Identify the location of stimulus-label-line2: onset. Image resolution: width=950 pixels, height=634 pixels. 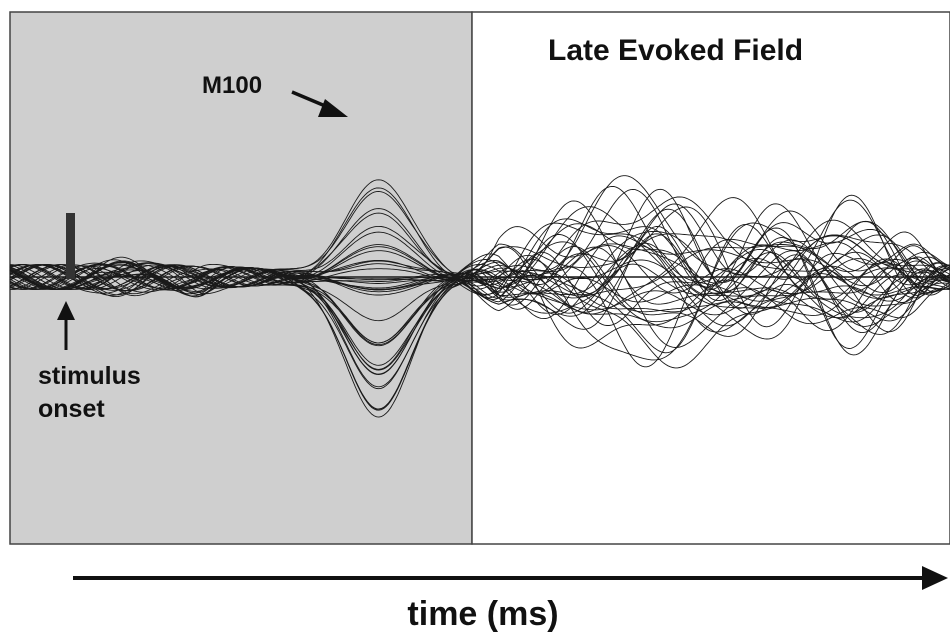
(71, 409).